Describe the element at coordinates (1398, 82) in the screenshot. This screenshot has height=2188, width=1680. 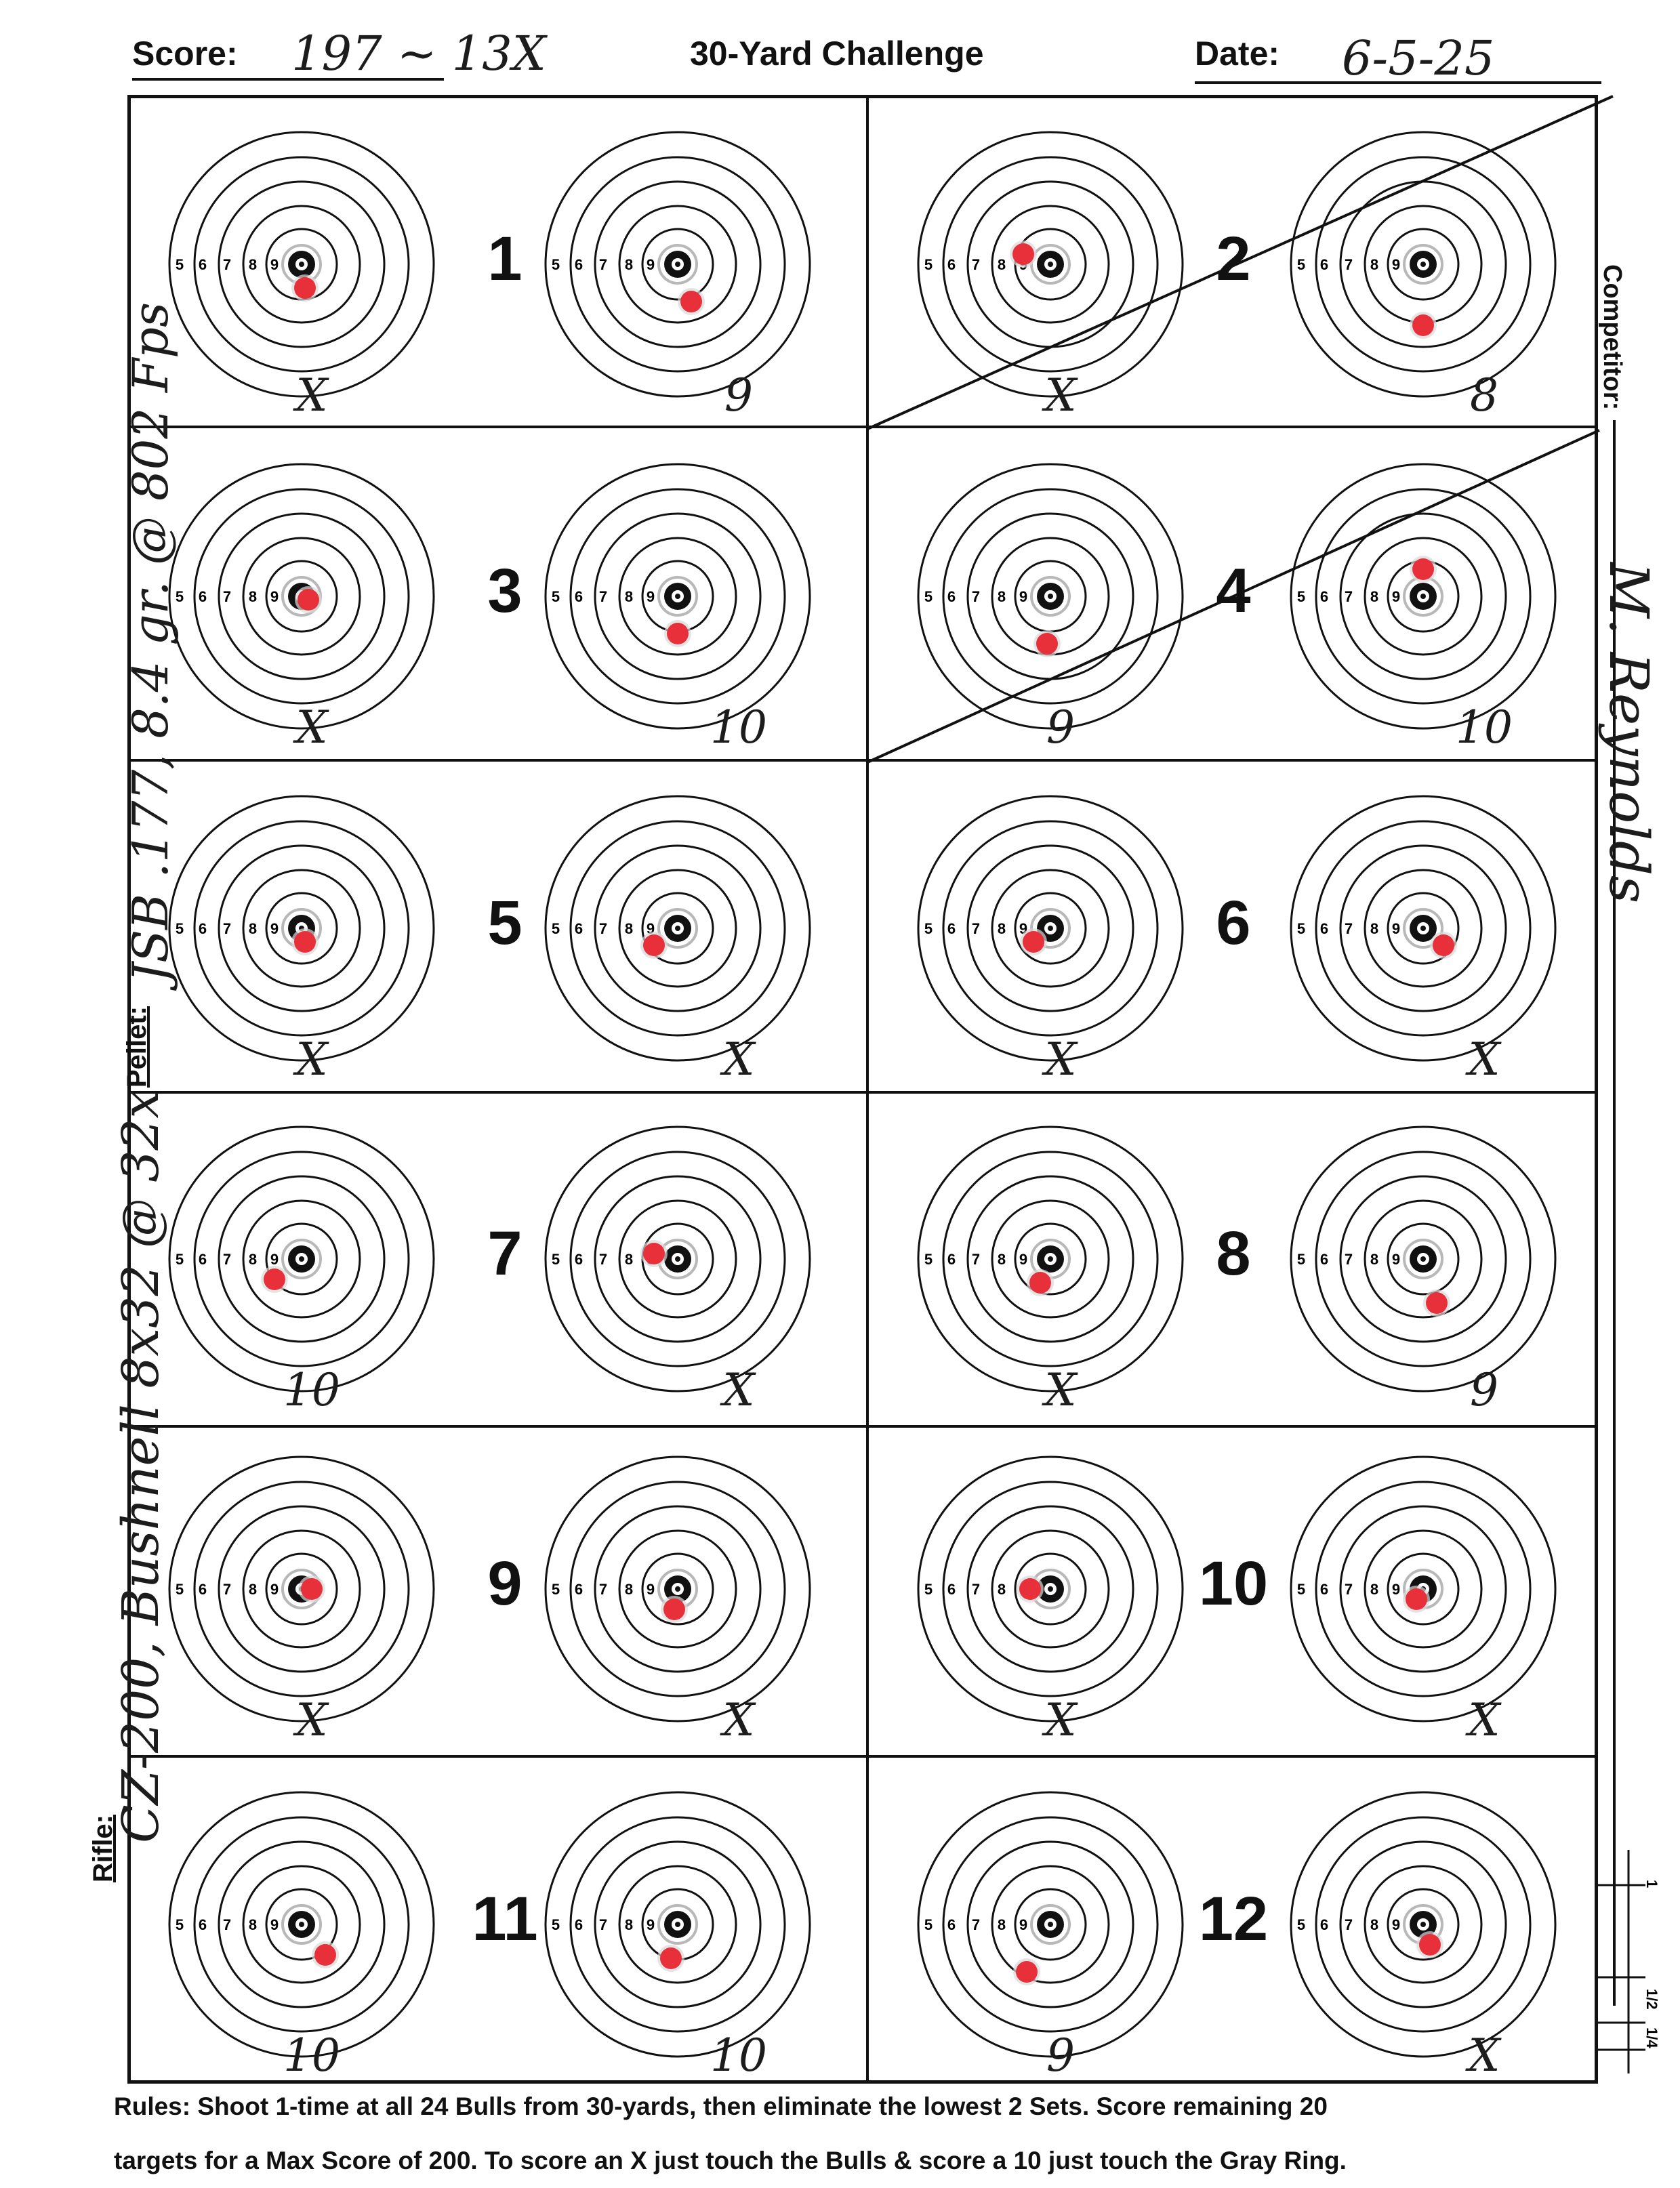
I see `date-underline` at that location.